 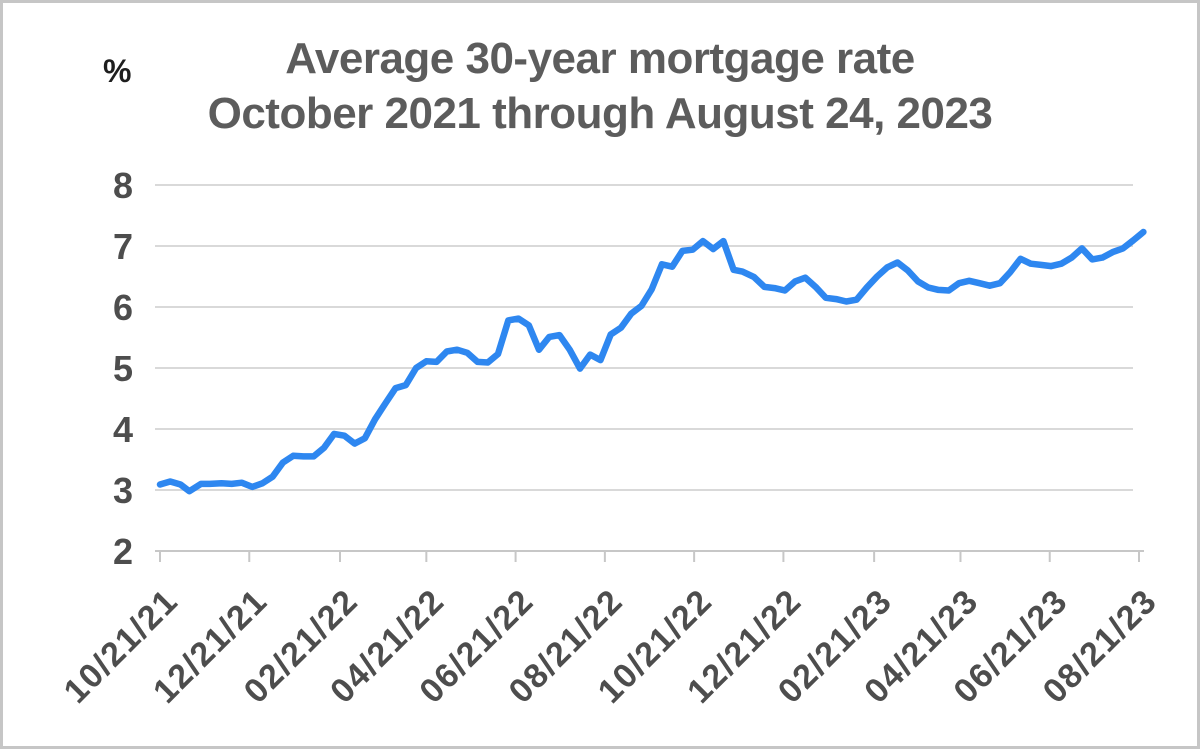 What do you see at coordinates (123, 246) in the screenshot?
I see `y-tick-label: 7` at bounding box center [123, 246].